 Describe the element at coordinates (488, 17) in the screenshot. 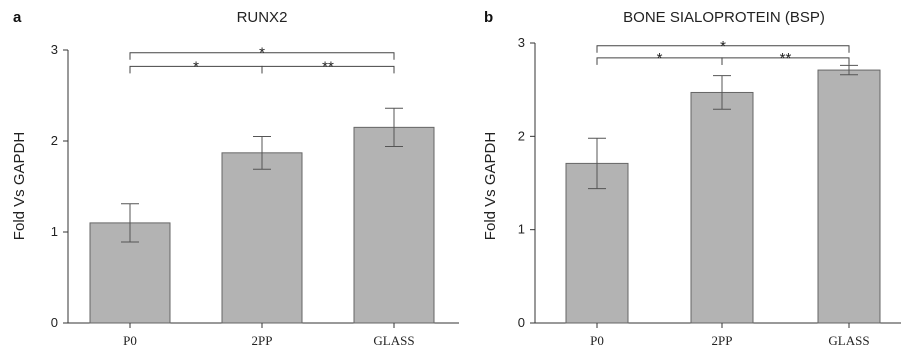

I see `panel-letter: b` at that location.